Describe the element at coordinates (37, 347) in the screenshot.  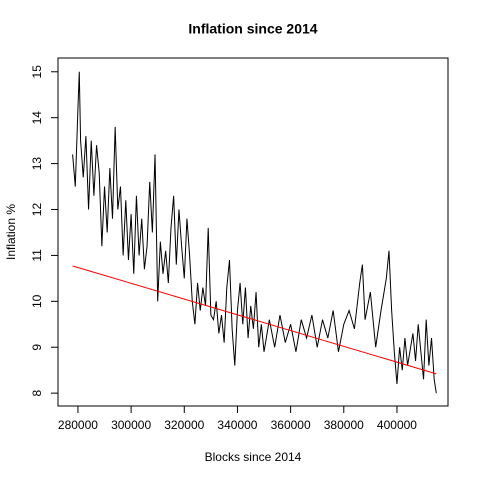
I see `y-tick-label: 9` at that location.